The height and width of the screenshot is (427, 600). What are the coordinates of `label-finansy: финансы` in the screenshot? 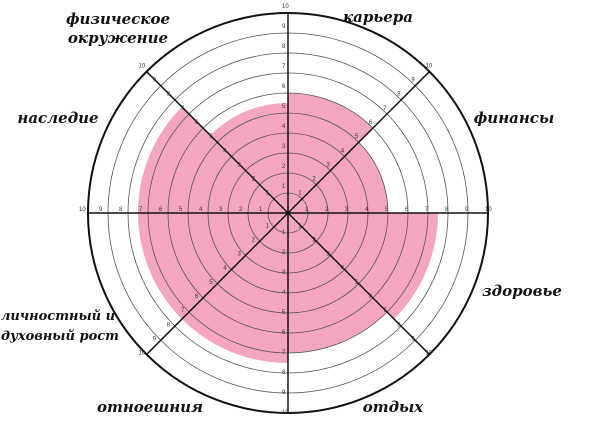 It's located at (514, 118).